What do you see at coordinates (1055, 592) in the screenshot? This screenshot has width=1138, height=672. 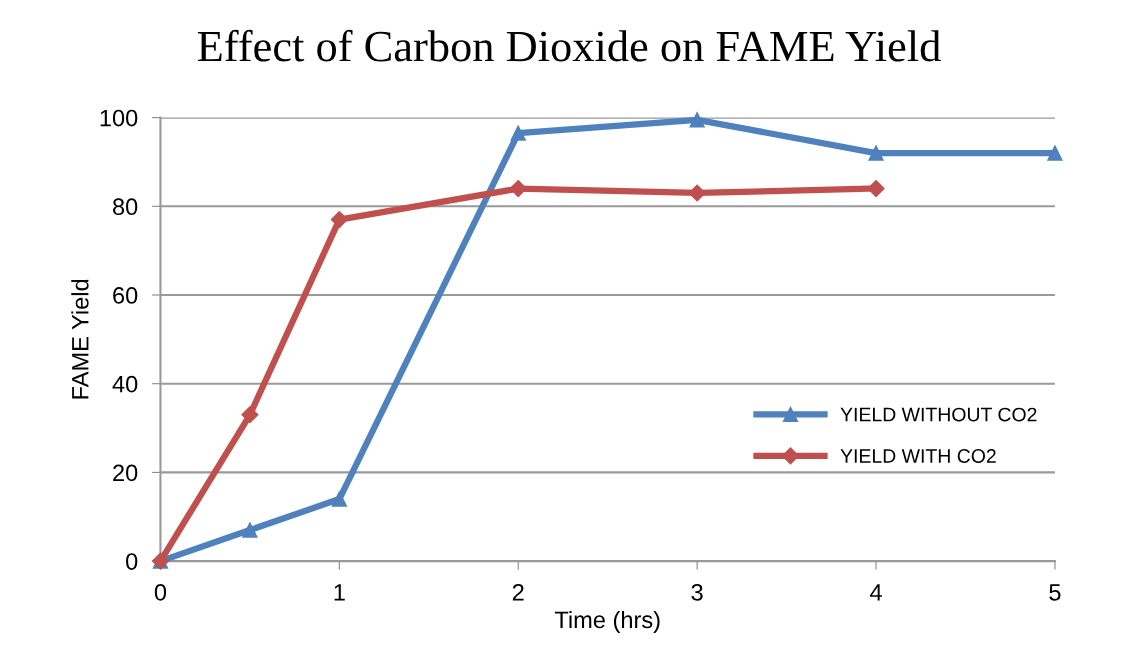 I see `x-tick-label: 5` at bounding box center [1055, 592].